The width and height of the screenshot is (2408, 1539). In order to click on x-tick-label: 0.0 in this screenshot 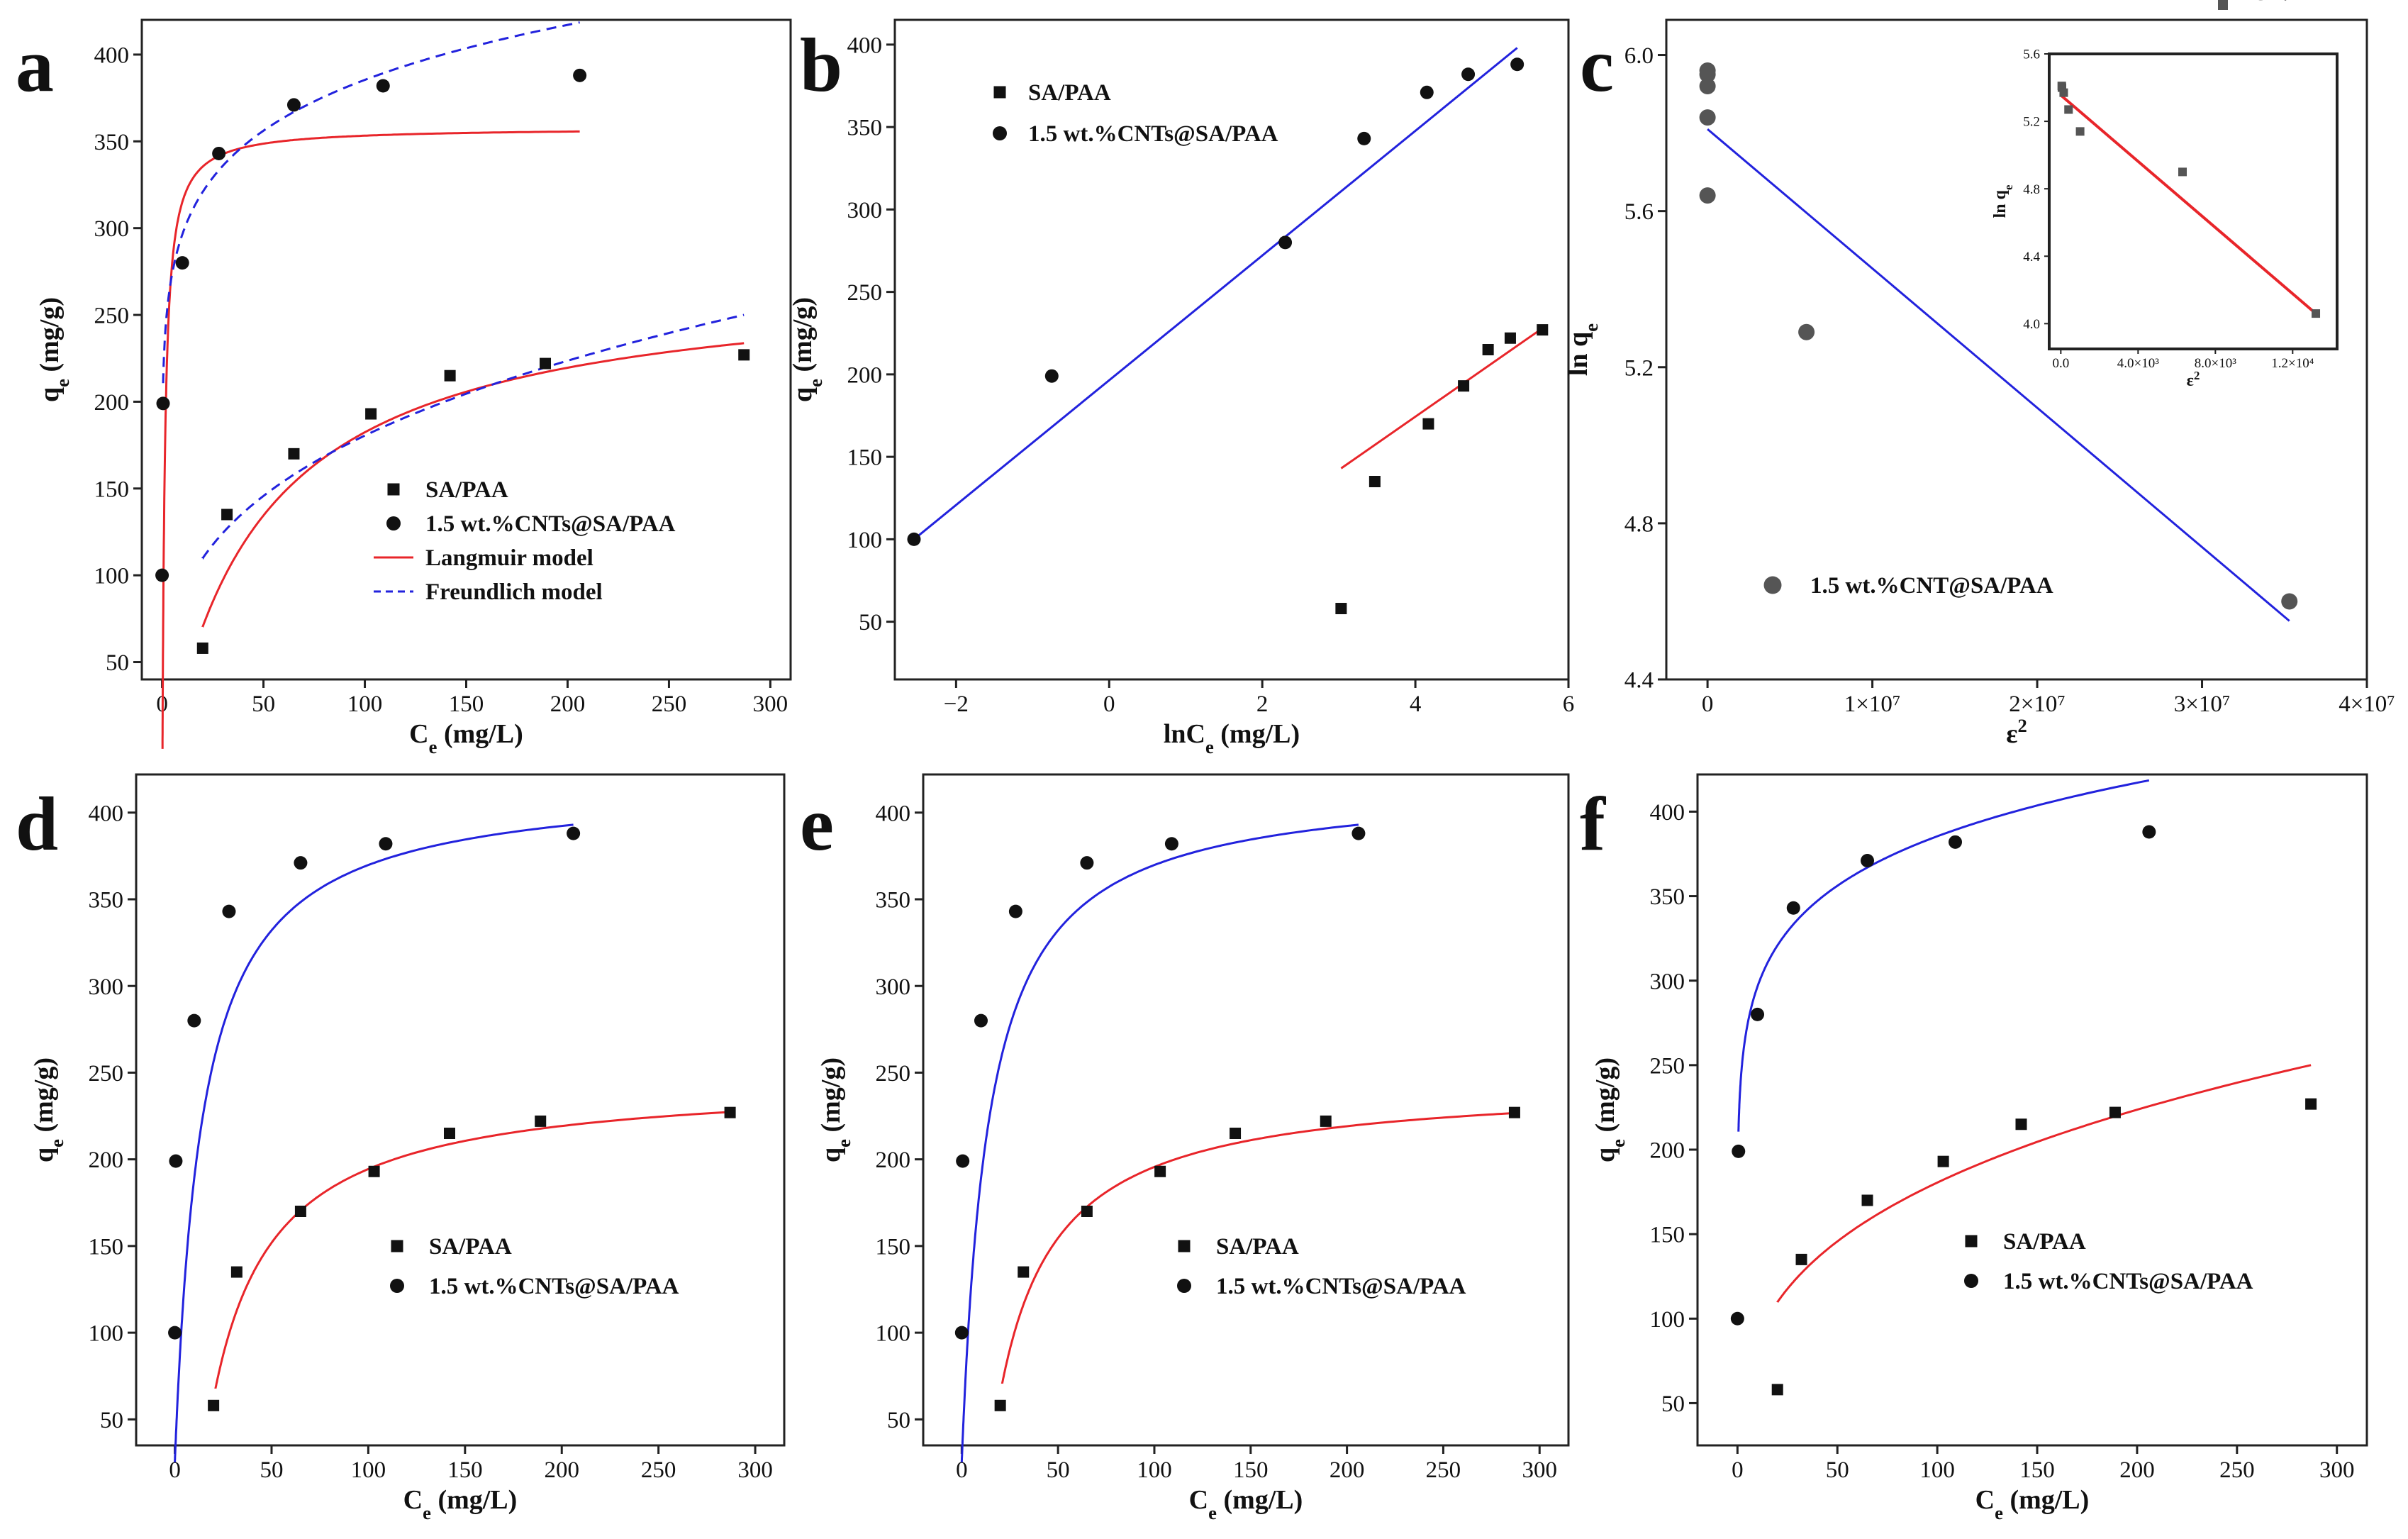, I will do `click(2060, 364)`.